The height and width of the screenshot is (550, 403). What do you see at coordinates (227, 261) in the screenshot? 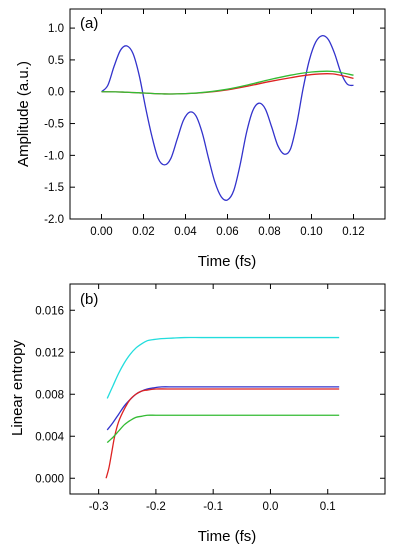
I see `panel-a-x-axis-label: Time (fs)` at bounding box center [227, 261].